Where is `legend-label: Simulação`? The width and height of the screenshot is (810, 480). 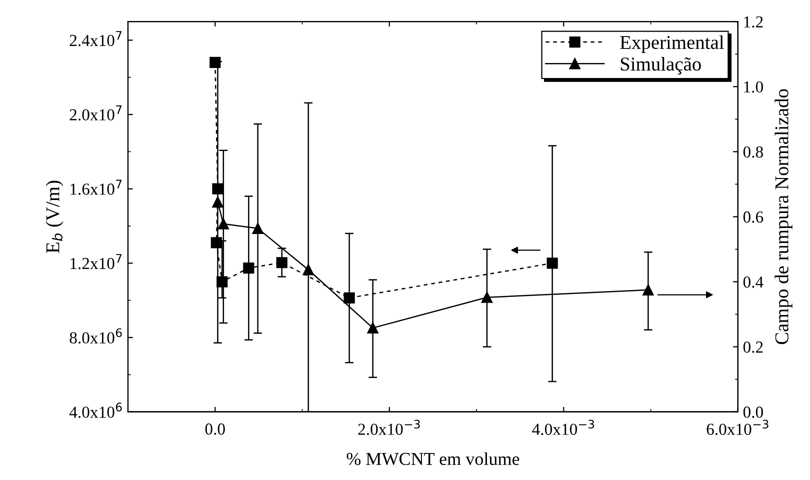 legend-label: Simulação is located at coordinates (660, 65).